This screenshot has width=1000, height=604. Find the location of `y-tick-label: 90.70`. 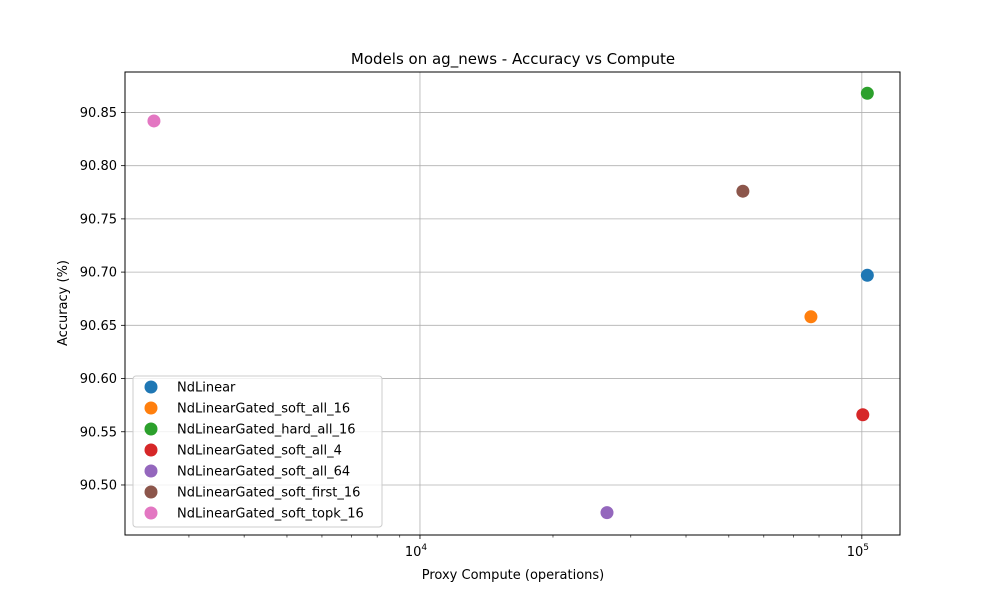

y-tick-label: 90.70 is located at coordinates (98, 273).